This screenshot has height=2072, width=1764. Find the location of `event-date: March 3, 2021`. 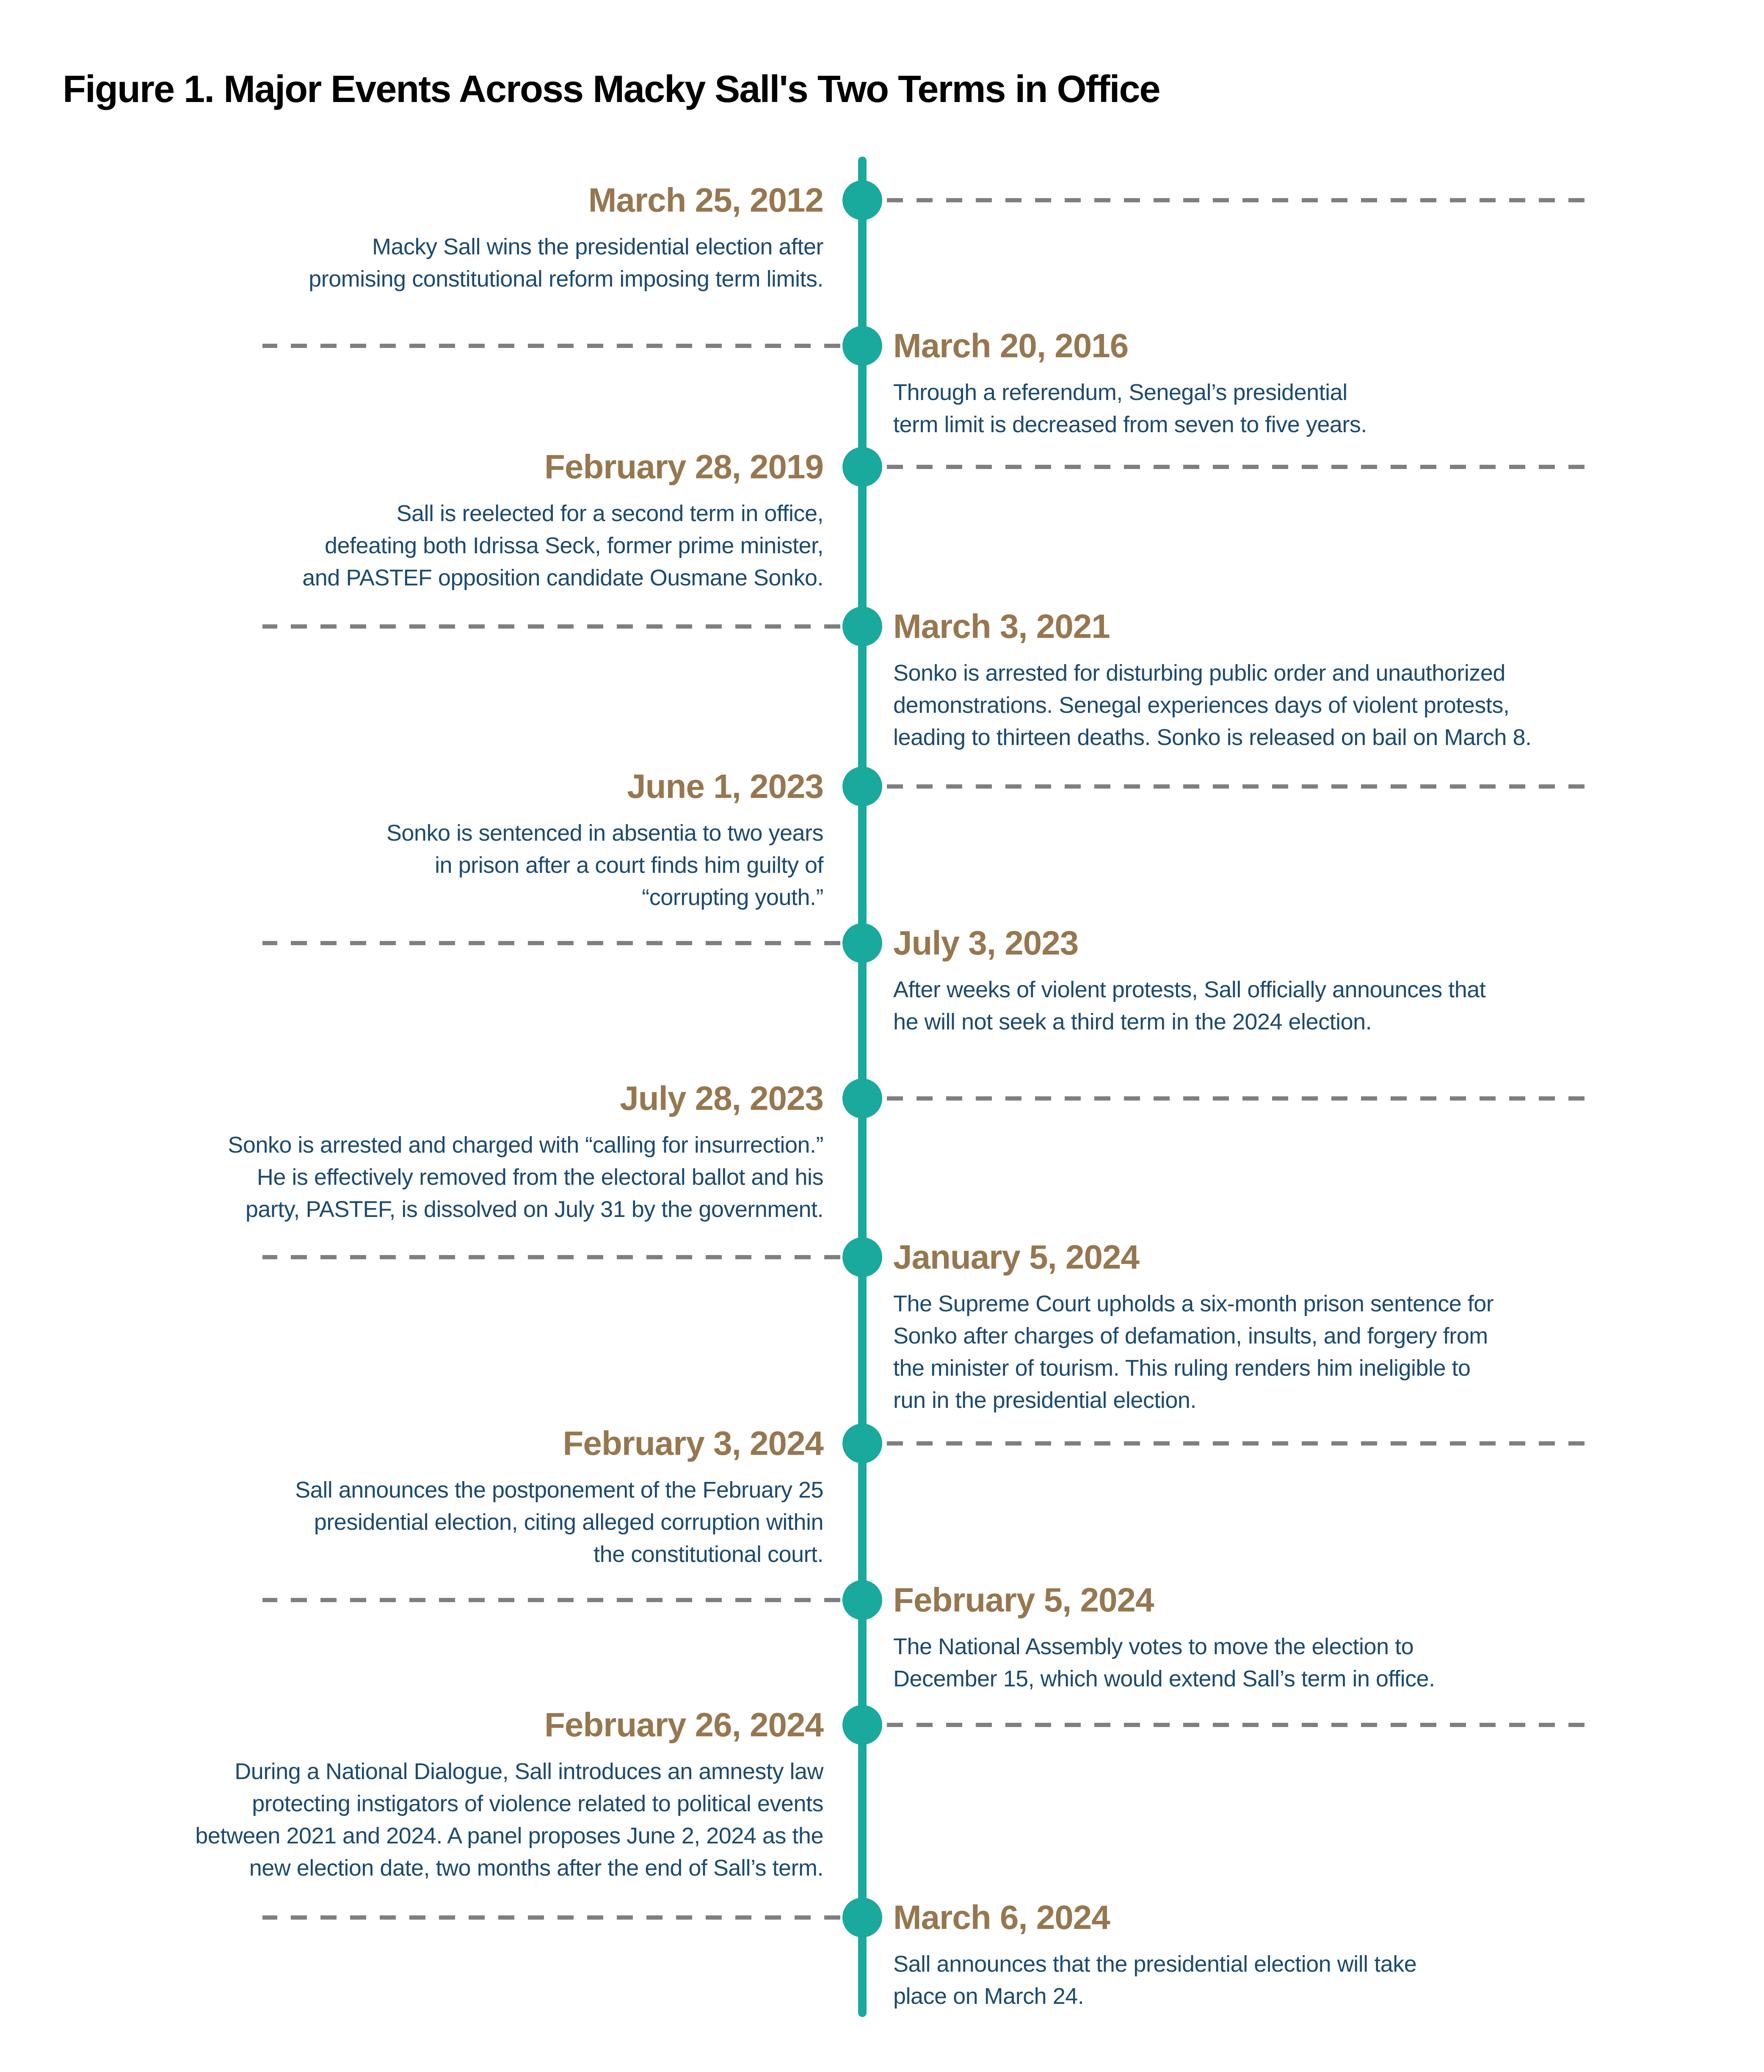

event-date: March 3, 2021 is located at coordinates (1001, 626).